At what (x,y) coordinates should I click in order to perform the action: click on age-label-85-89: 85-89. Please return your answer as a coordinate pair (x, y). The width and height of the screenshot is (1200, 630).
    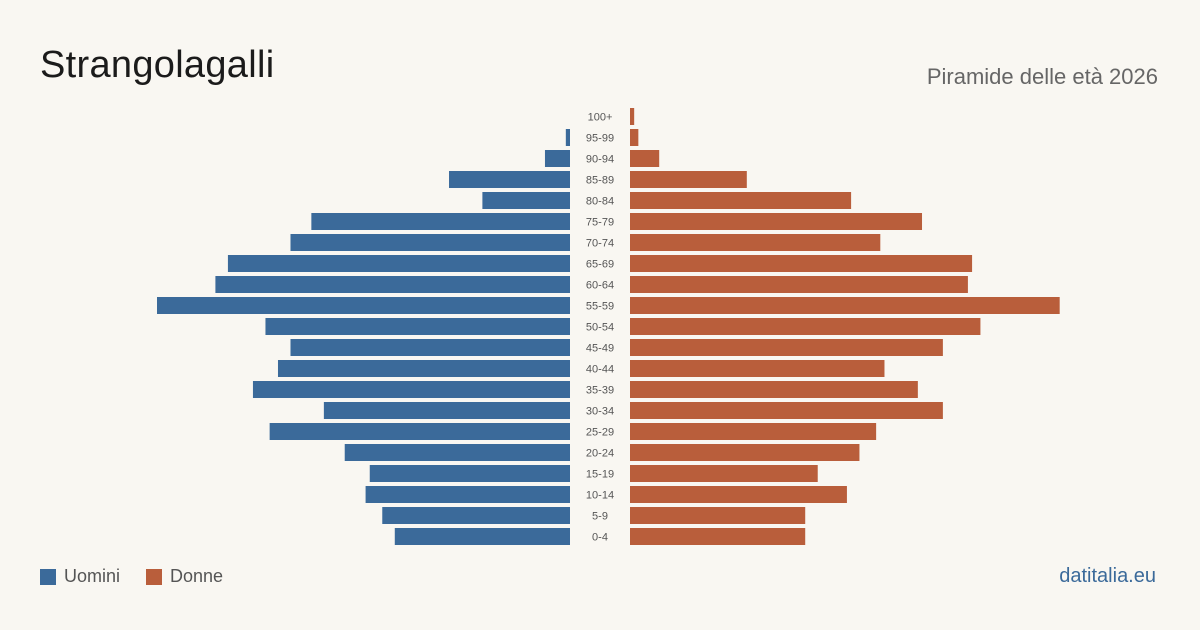
    Looking at the image, I should click on (600, 181).